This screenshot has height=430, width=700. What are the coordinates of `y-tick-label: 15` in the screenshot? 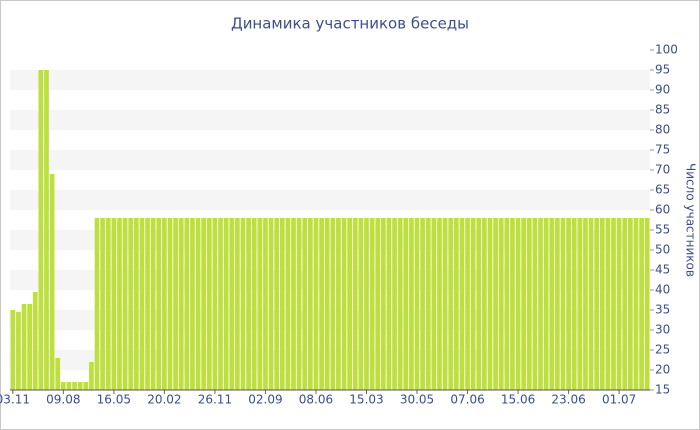 It's located at (662, 390).